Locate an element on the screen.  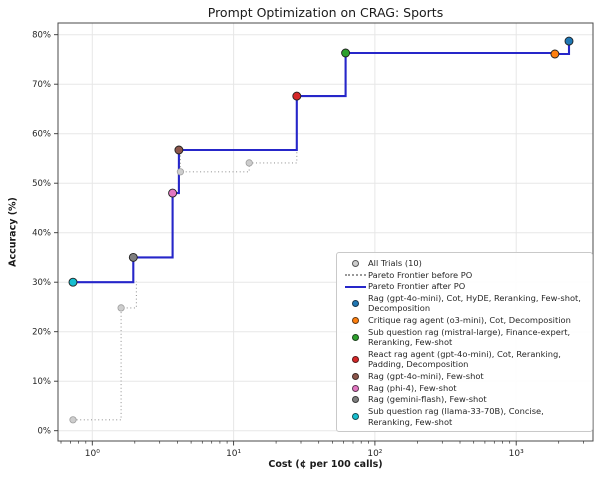
y-tick-label: 0% is located at coordinates (45, 432).